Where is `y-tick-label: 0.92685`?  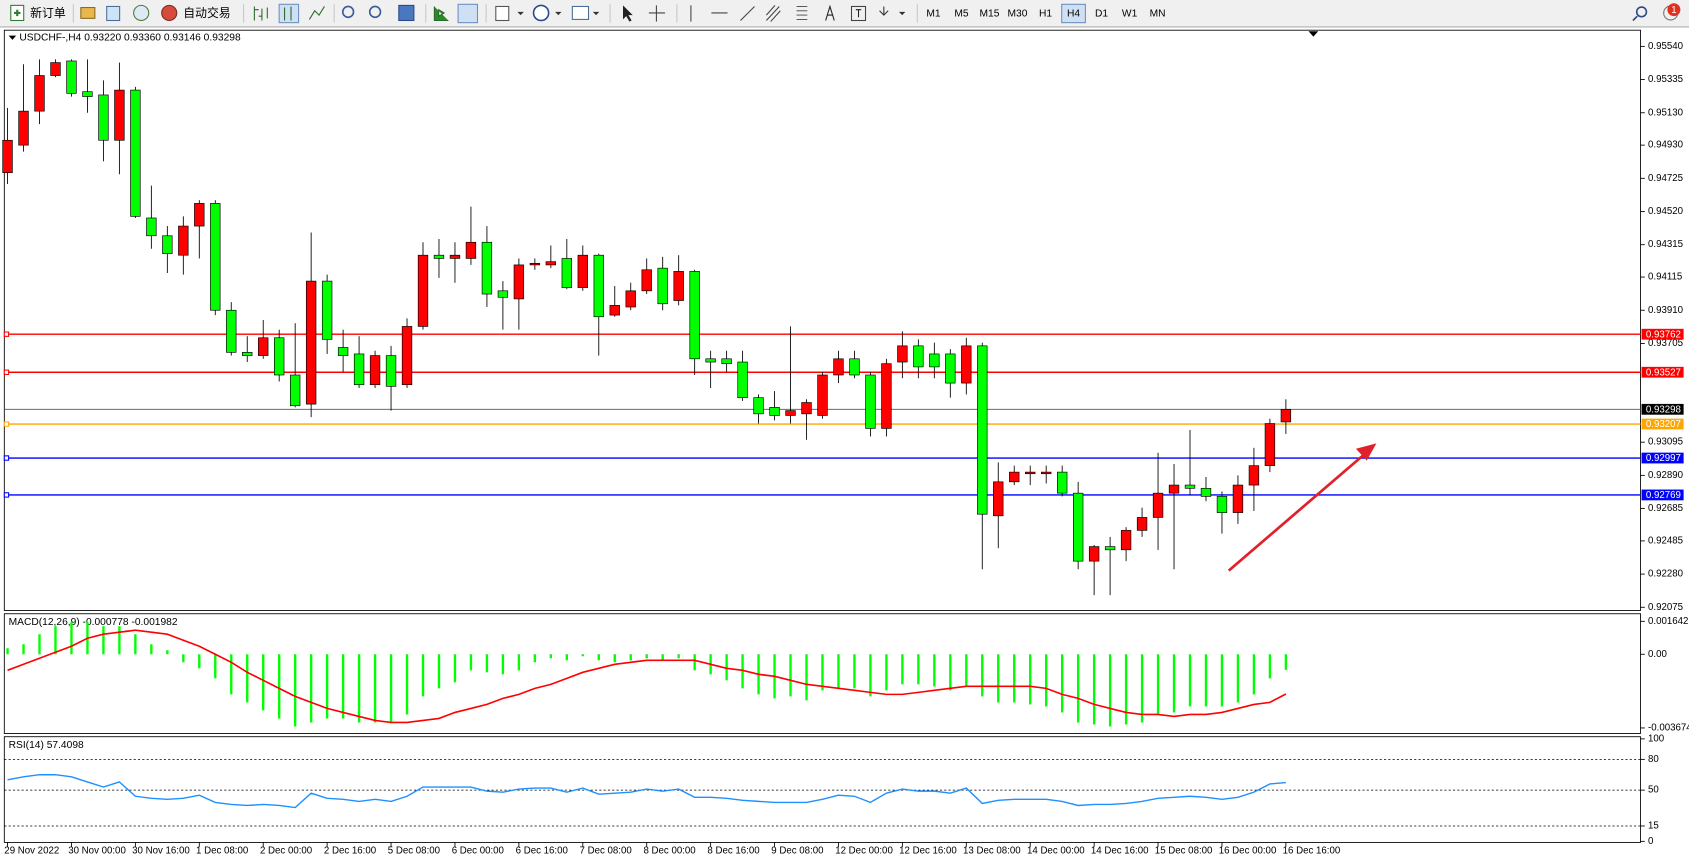
y-tick-label: 0.92685 is located at coordinates (1665, 508).